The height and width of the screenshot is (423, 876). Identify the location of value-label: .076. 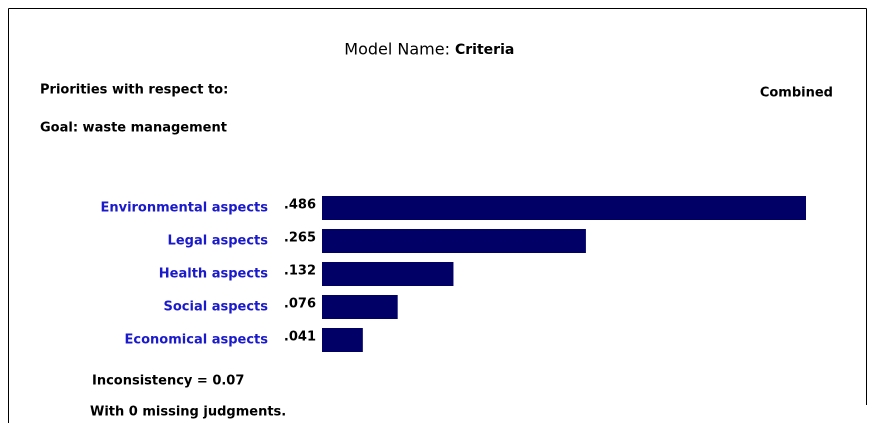
(300, 304).